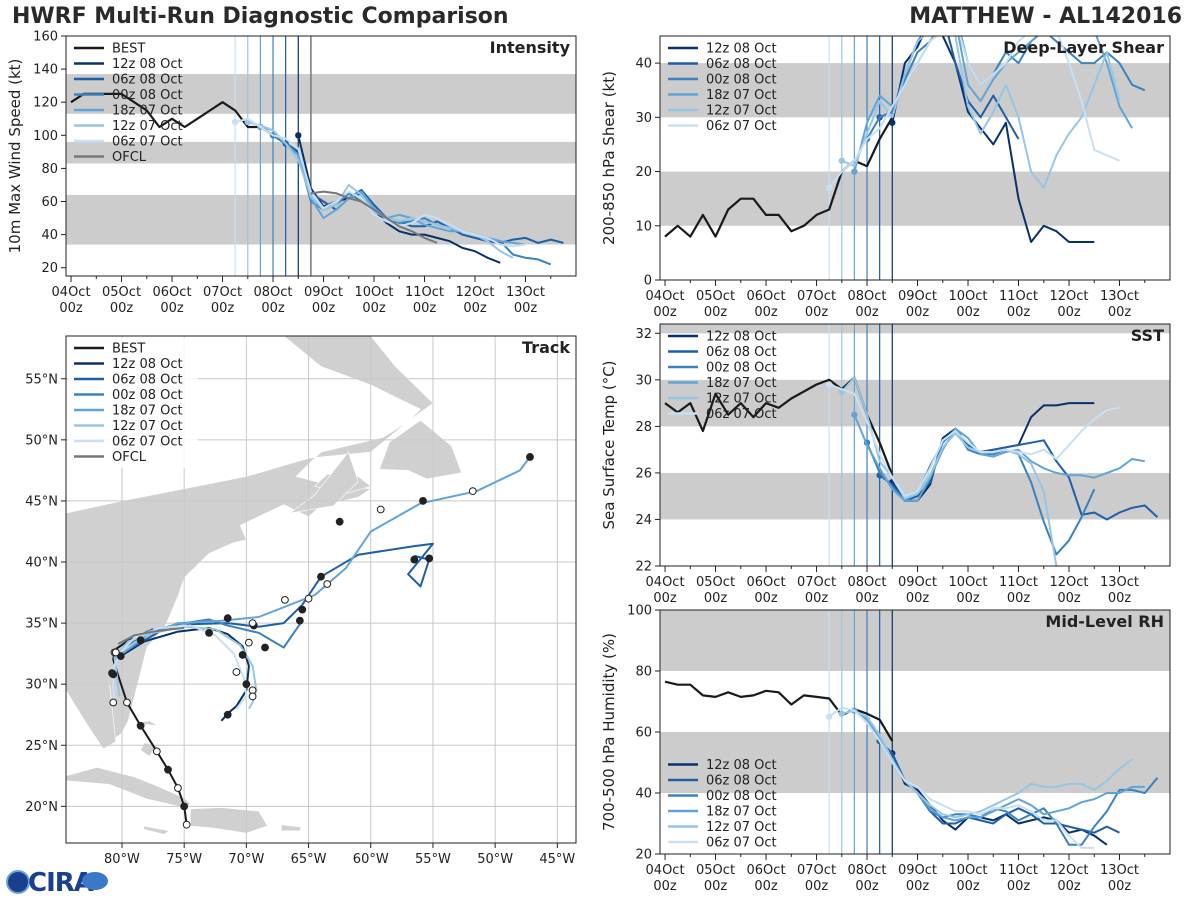 The height and width of the screenshot is (900, 1200). I want to click on rh-x-tick-label-date: 13Oct, so click(1119, 870).